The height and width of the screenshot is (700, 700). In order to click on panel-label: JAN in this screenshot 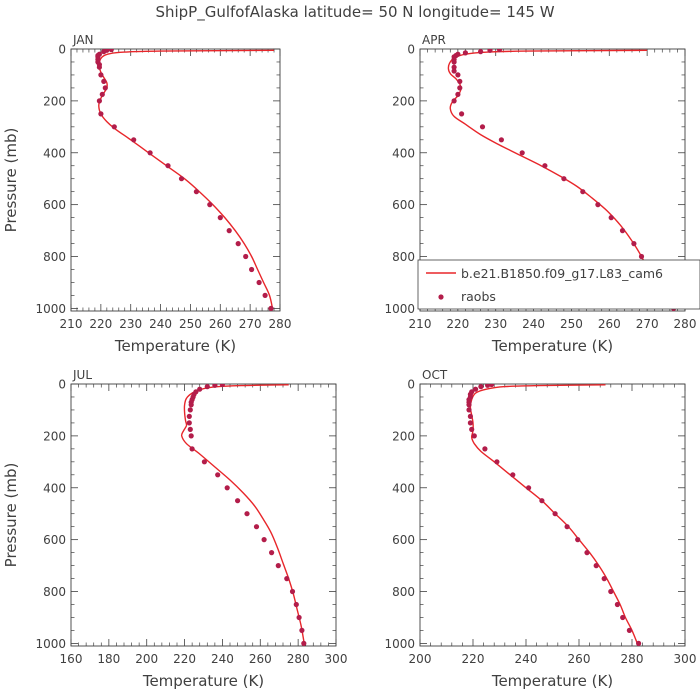, I will do `click(83, 40)`.